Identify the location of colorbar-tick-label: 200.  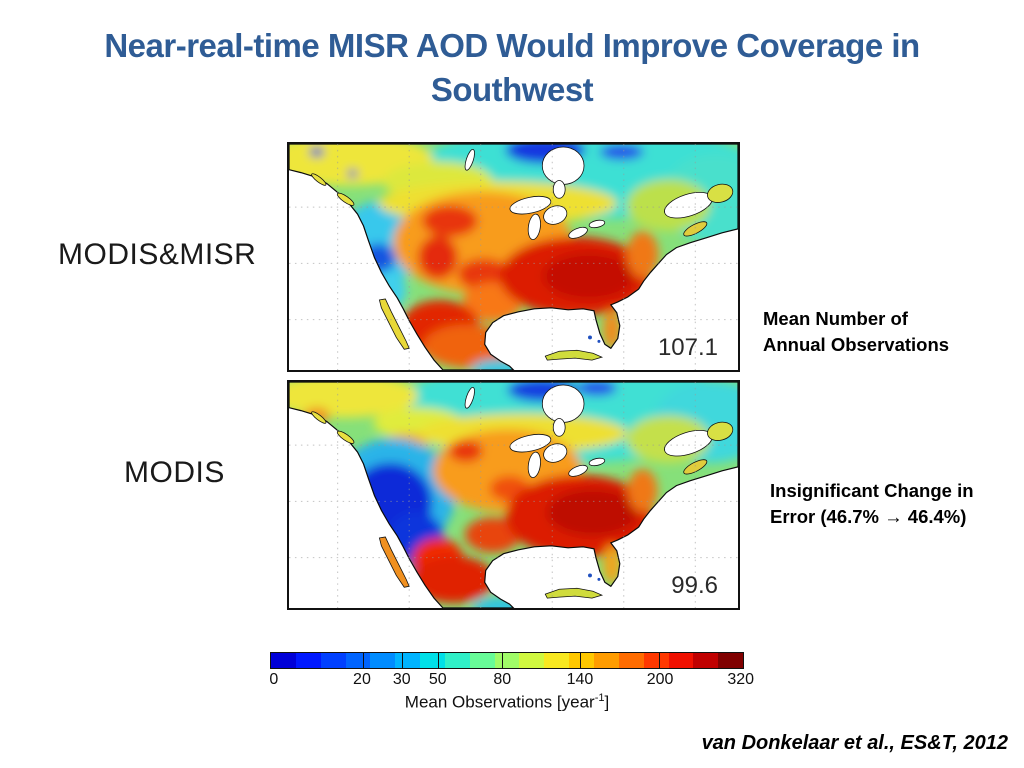
(660, 679).